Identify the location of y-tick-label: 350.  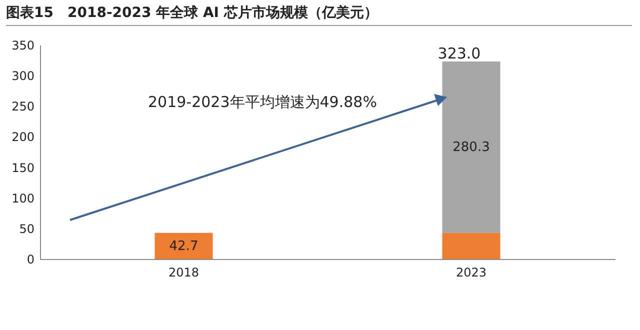
(23, 45).